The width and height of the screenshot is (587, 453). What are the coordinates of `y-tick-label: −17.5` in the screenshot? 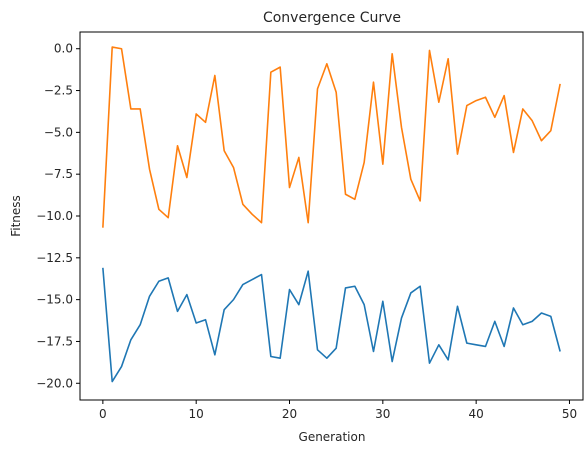 It's located at (54, 341).